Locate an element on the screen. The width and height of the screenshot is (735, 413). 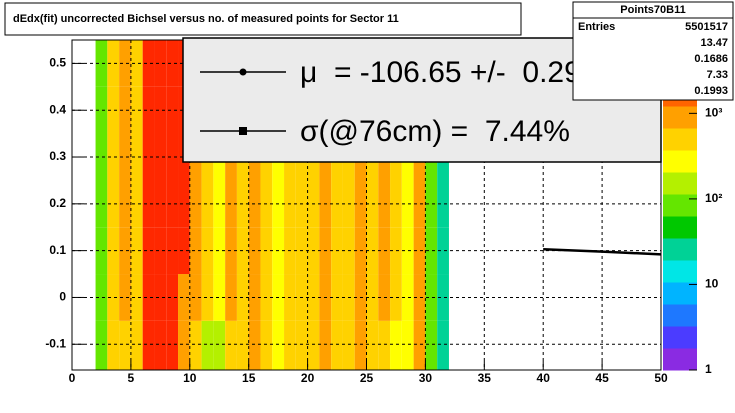
x-tick-label: 50 is located at coordinates (661, 378).